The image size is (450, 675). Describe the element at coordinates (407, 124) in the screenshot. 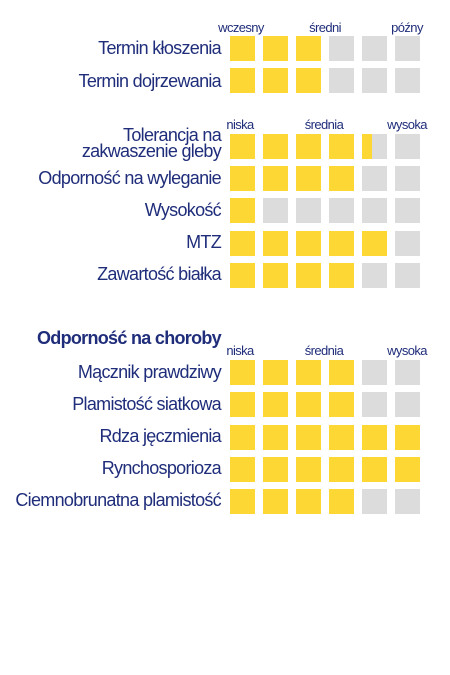

I see `scale-label-high: wysoka` at that location.